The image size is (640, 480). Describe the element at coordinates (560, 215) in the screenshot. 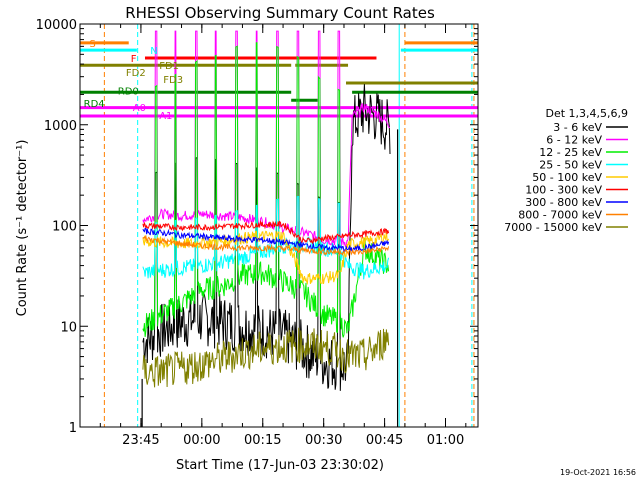

I see `legend-label-7: 800 - 7000 keV` at that location.